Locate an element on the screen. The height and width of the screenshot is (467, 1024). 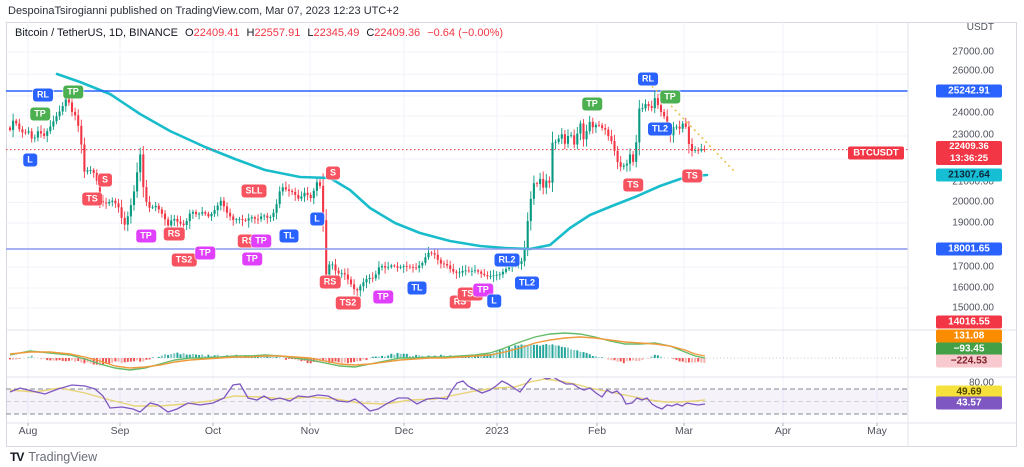
macd-signal-line is located at coordinates (357, 352).